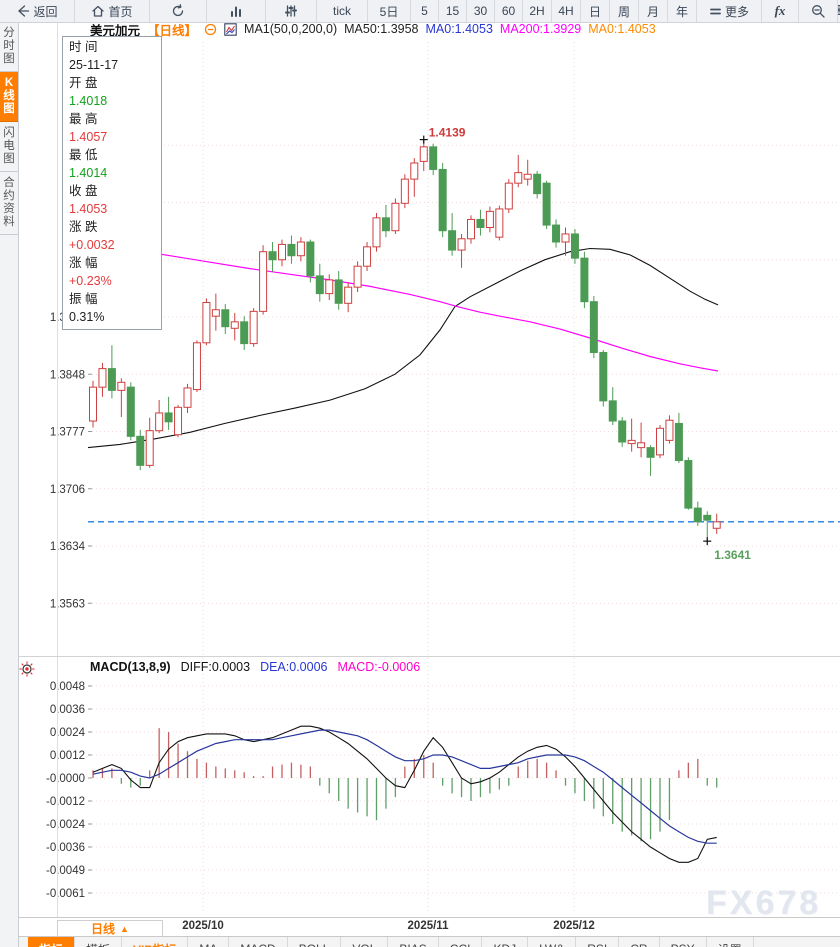  Describe the element at coordinates (291, 11) in the screenshot. I see `indicator-settings-button` at that location.